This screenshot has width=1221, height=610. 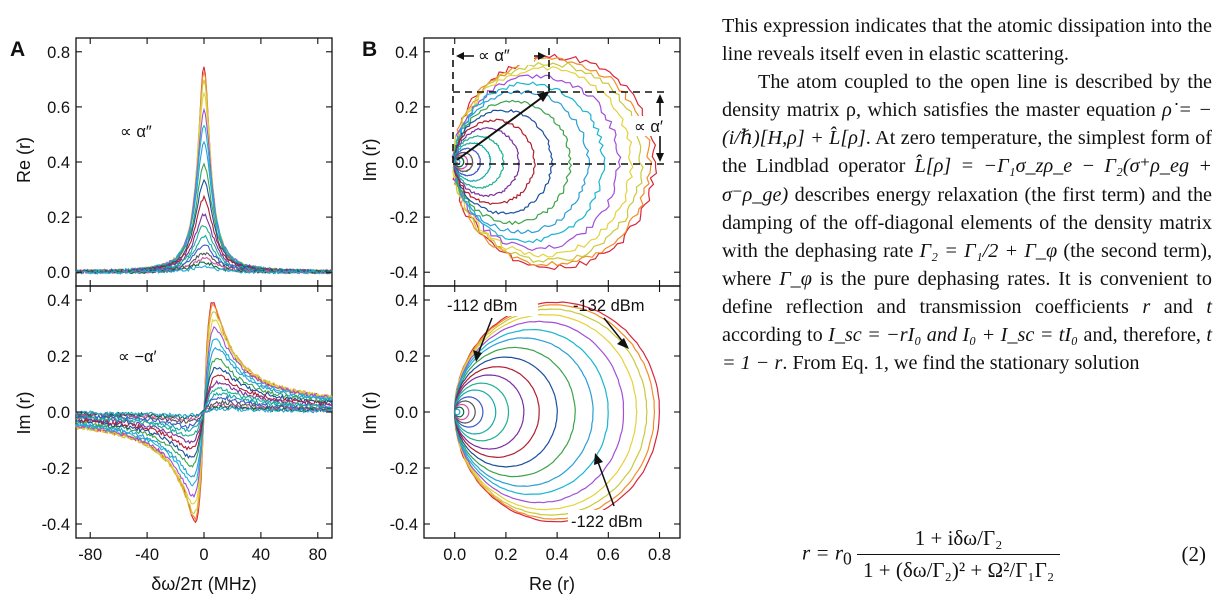 What do you see at coordinates (404, 525) in the screenshot?
I see `panel-b-bottom-ytick-label: -0.4` at bounding box center [404, 525].